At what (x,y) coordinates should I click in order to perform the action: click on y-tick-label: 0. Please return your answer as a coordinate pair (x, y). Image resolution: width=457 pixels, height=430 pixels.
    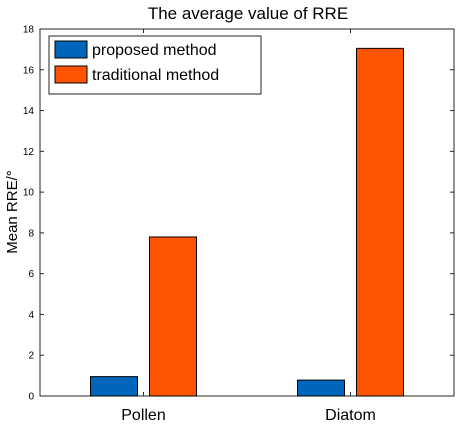
    Looking at the image, I should click on (31, 397).